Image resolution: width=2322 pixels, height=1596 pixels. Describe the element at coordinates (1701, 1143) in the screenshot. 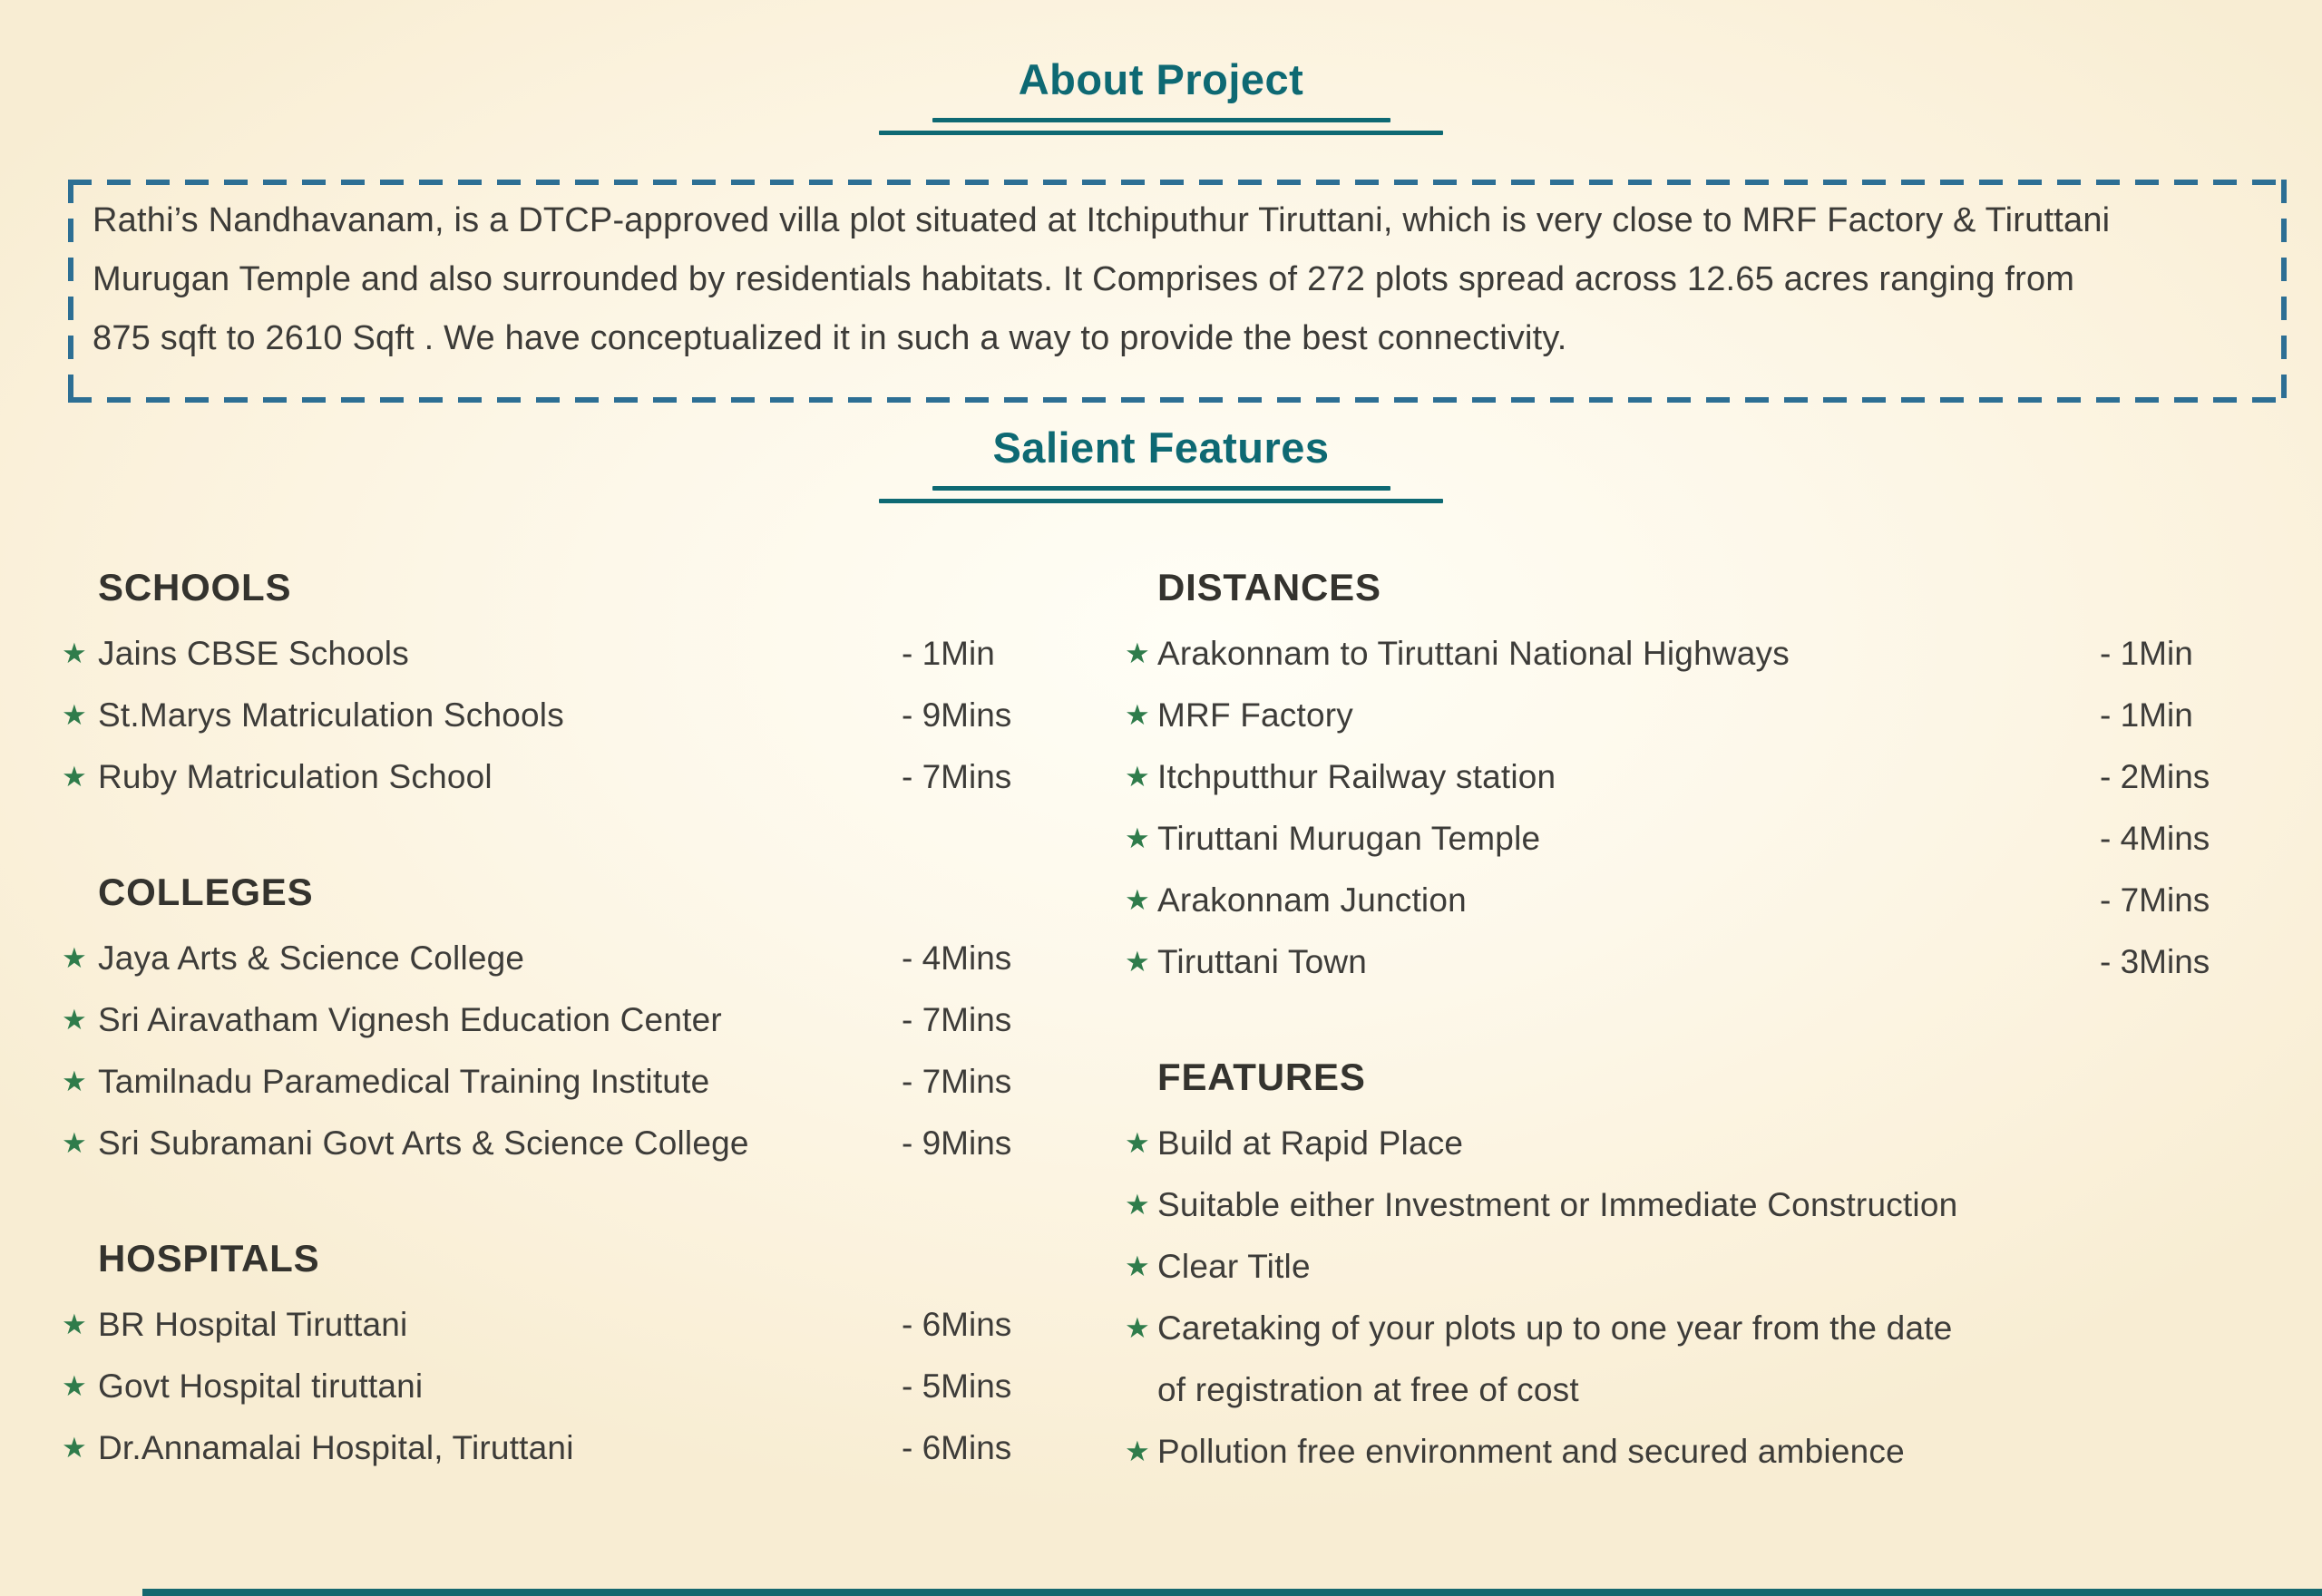

I see `item-label: Build at Rapid Place` at that location.